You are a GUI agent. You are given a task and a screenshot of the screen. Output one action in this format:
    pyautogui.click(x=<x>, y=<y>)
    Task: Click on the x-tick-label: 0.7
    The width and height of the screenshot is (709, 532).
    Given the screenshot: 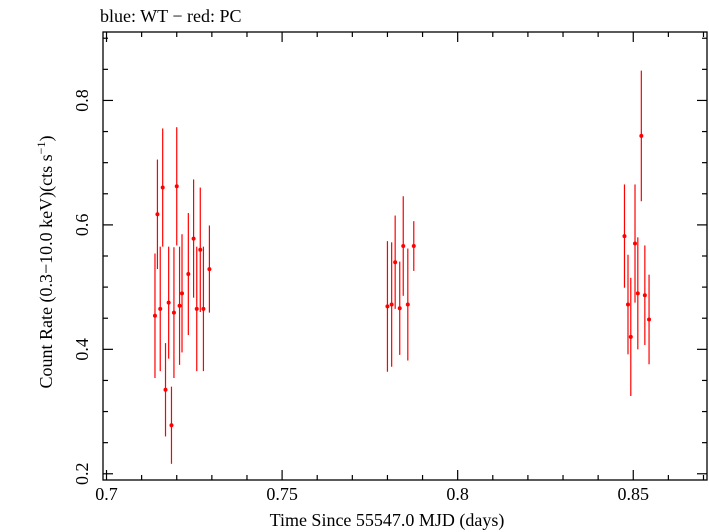 What is the action you would take?
    pyautogui.click(x=106, y=494)
    